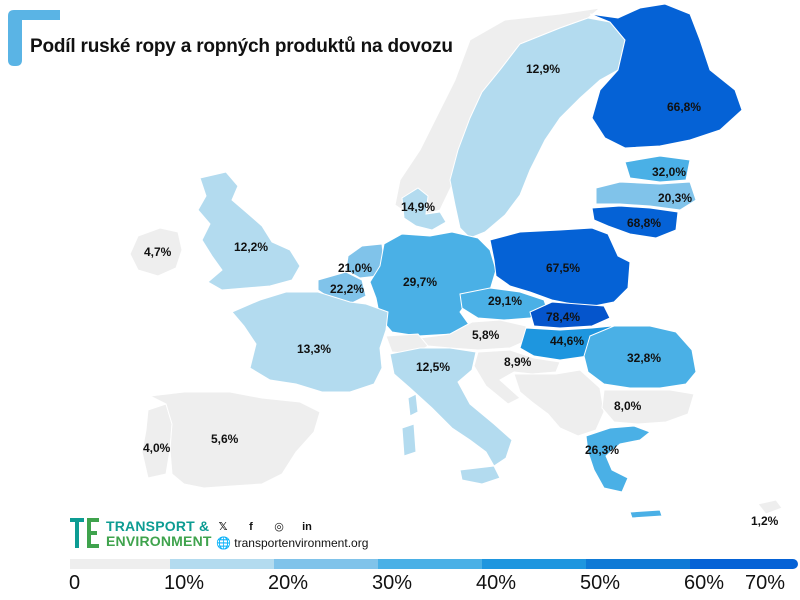 This screenshot has width=800, height=600. I want to click on country-lithuania, so click(635, 222).